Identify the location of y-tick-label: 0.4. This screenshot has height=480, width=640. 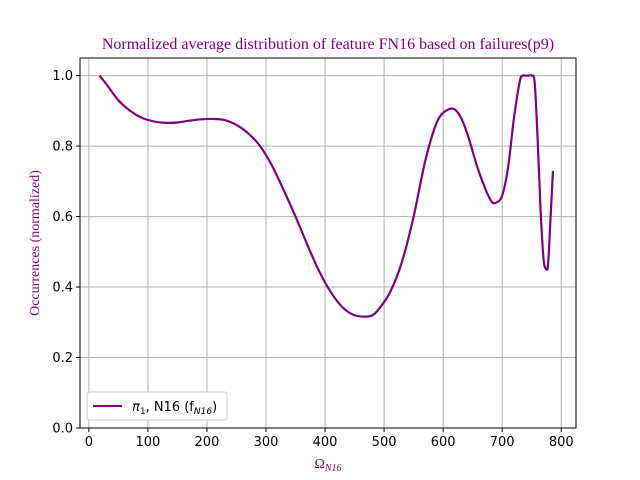
(62, 288).